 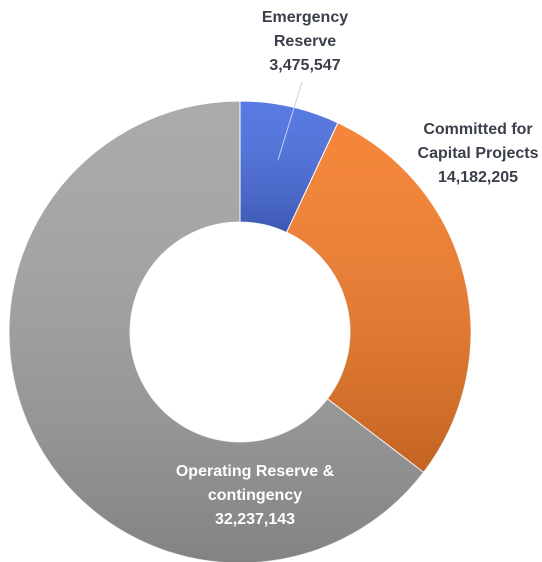 What do you see at coordinates (478, 177) in the screenshot?
I see `value-label: 14,182,205` at bounding box center [478, 177].